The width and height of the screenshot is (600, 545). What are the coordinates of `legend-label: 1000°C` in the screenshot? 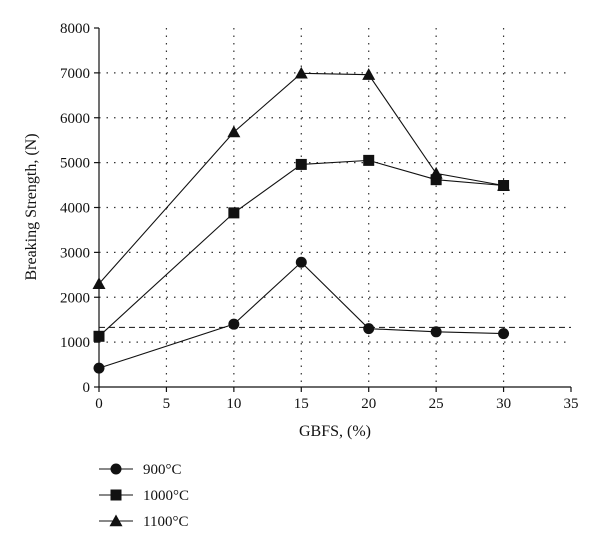 It's located at (166, 496).